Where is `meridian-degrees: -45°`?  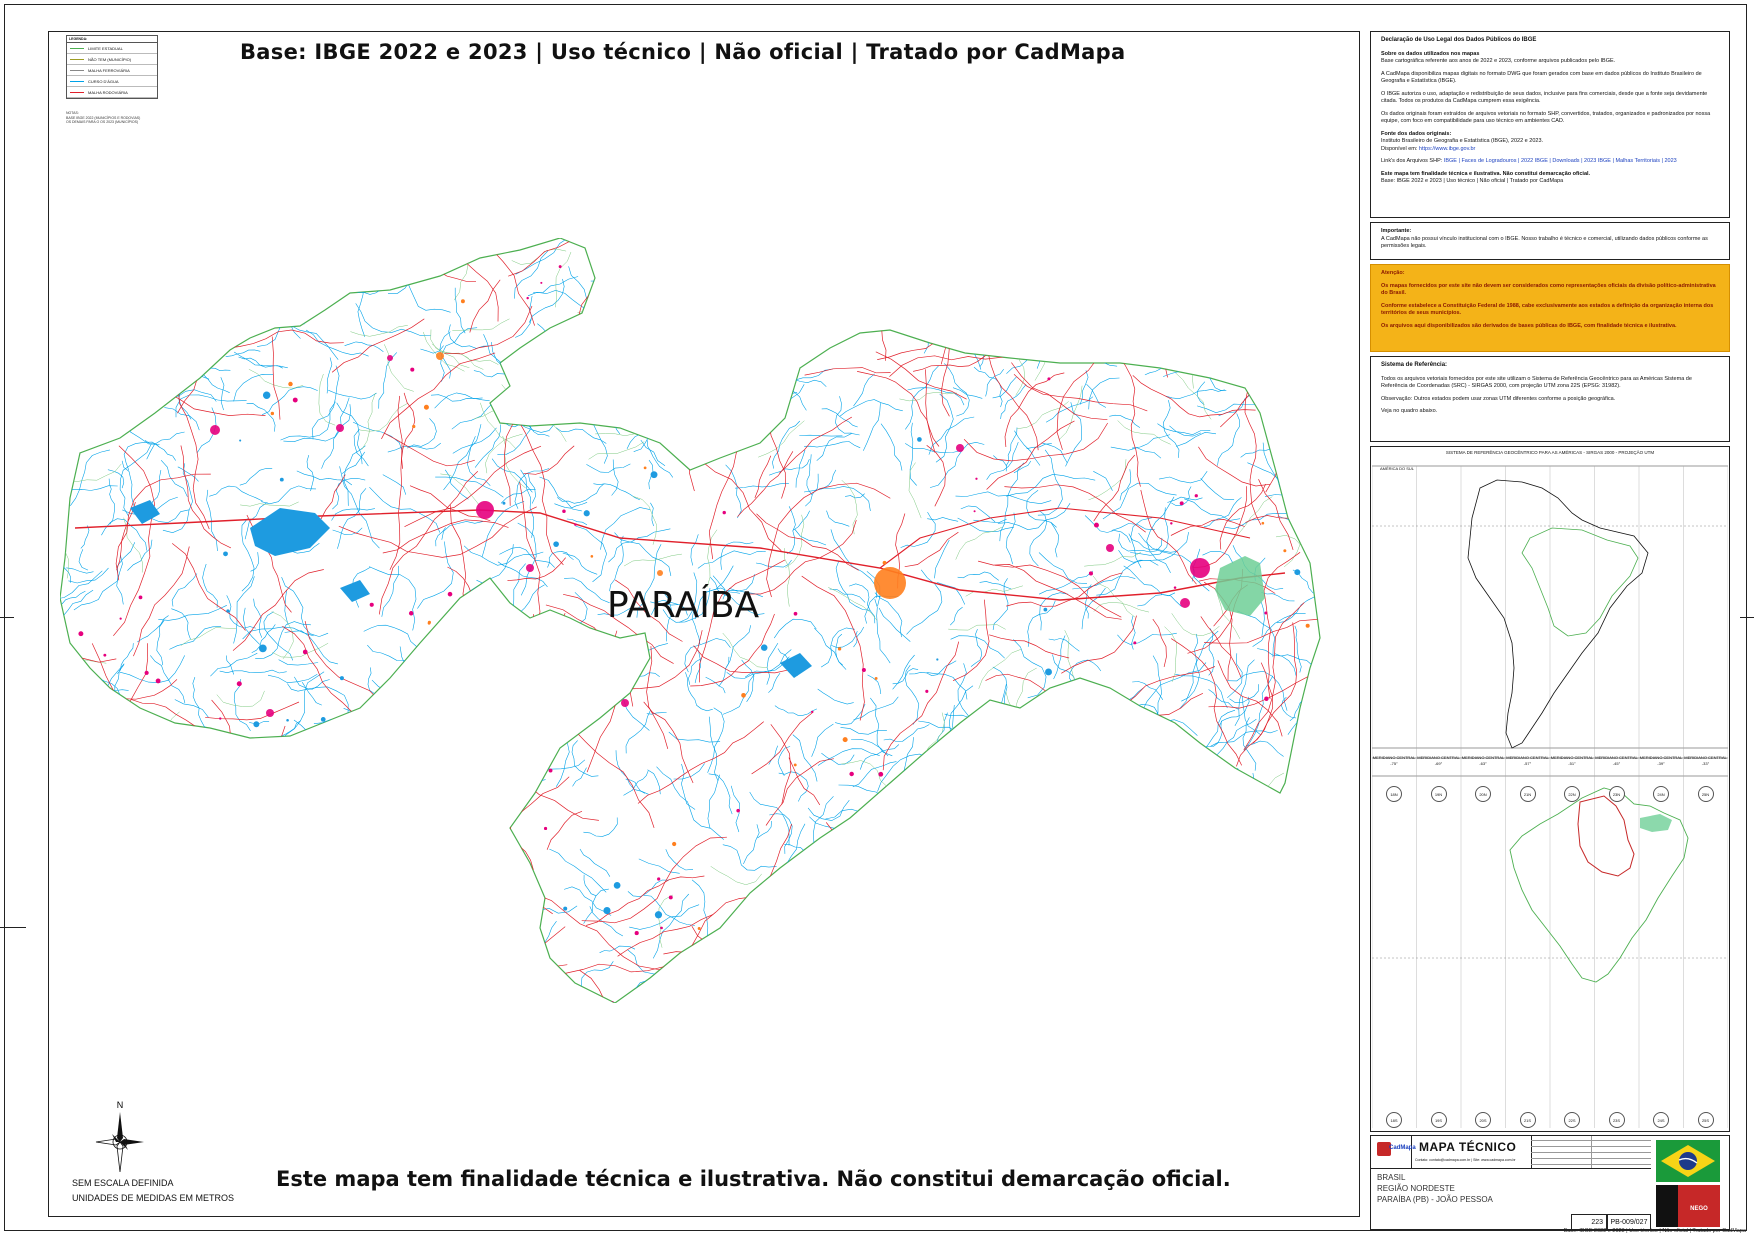
meridian-degrees: -45° is located at coordinates (1616, 763).